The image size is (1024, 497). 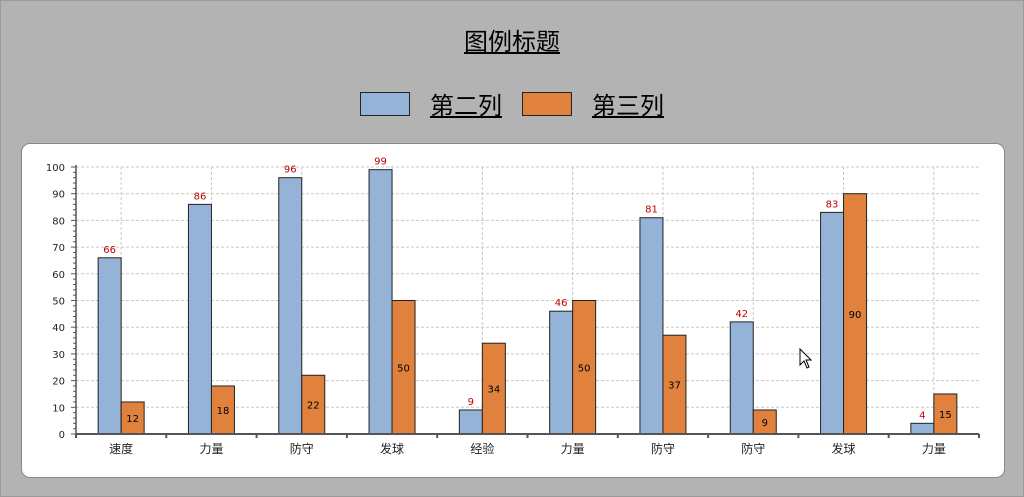 I want to click on data-label-series2: 90, so click(x=855, y=315).